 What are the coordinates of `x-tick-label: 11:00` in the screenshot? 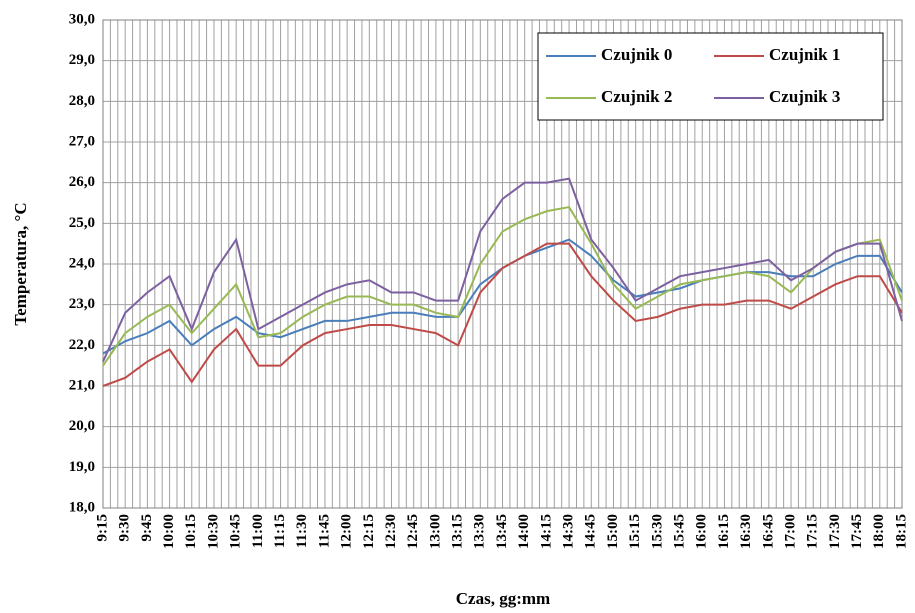 It's located at (258, 531).